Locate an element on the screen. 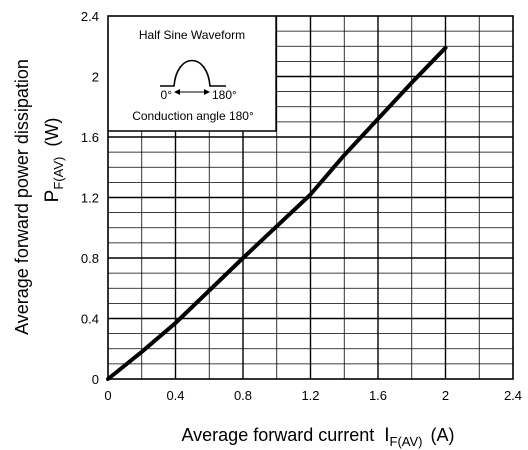  y-tick-label: 1.2 is located at coordinates (90, 198).